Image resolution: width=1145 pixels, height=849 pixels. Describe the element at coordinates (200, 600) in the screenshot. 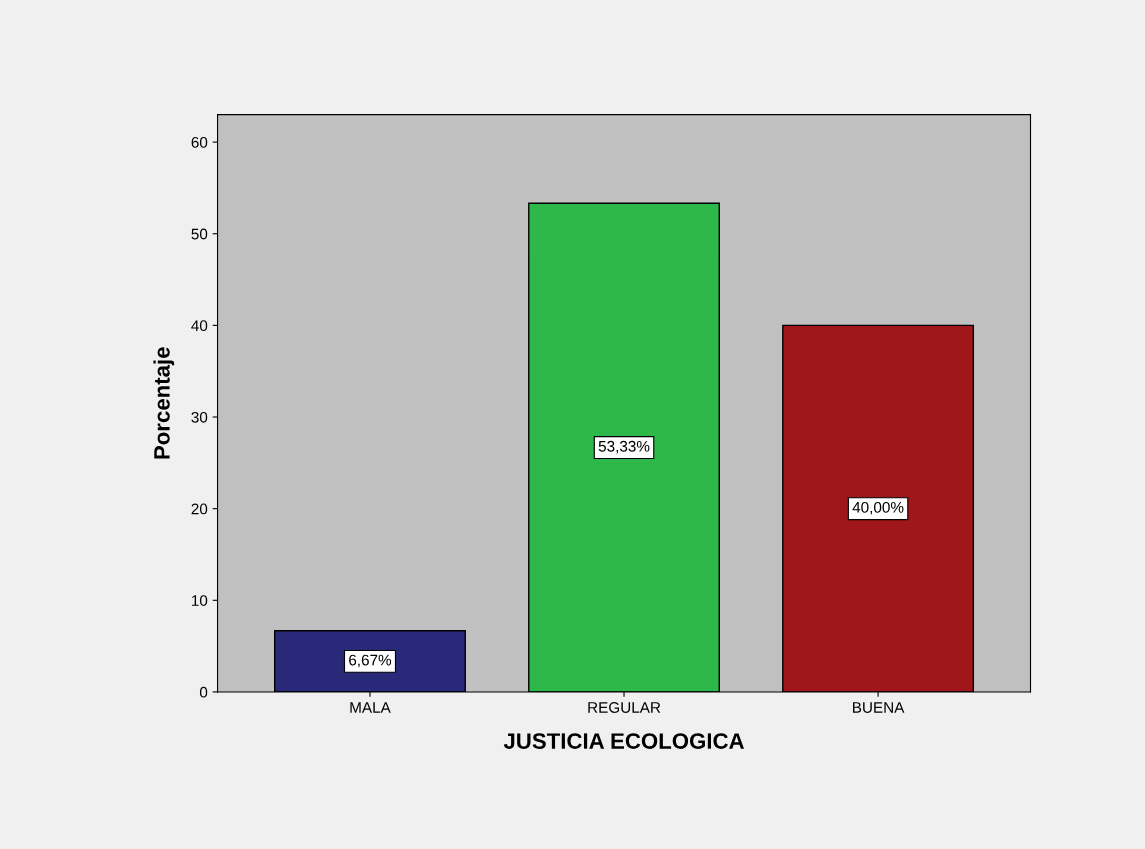

I see `y-tick-label: 10` at that location.